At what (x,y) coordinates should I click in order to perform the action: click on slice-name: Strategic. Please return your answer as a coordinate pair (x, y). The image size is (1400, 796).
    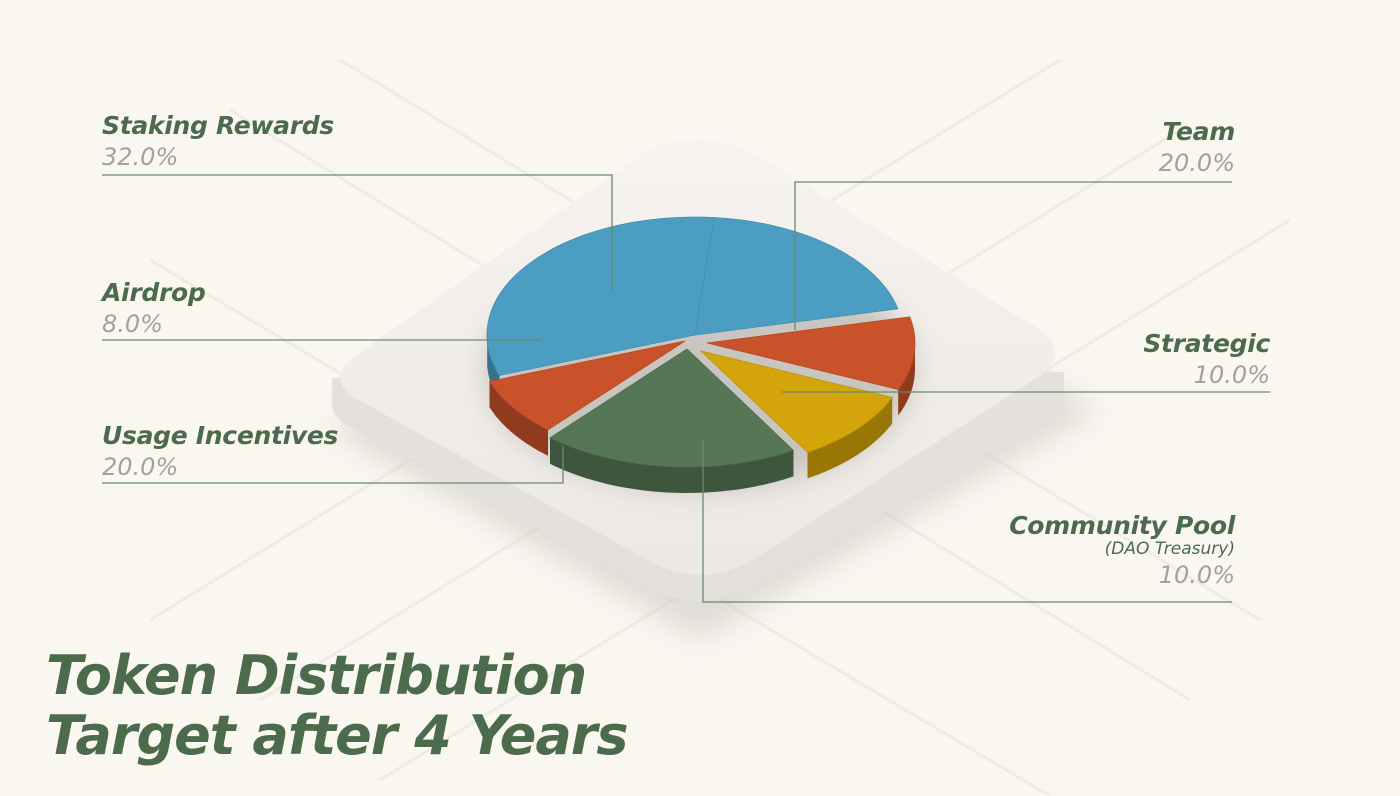
    Looking at the image, I should click on (1206, 343).